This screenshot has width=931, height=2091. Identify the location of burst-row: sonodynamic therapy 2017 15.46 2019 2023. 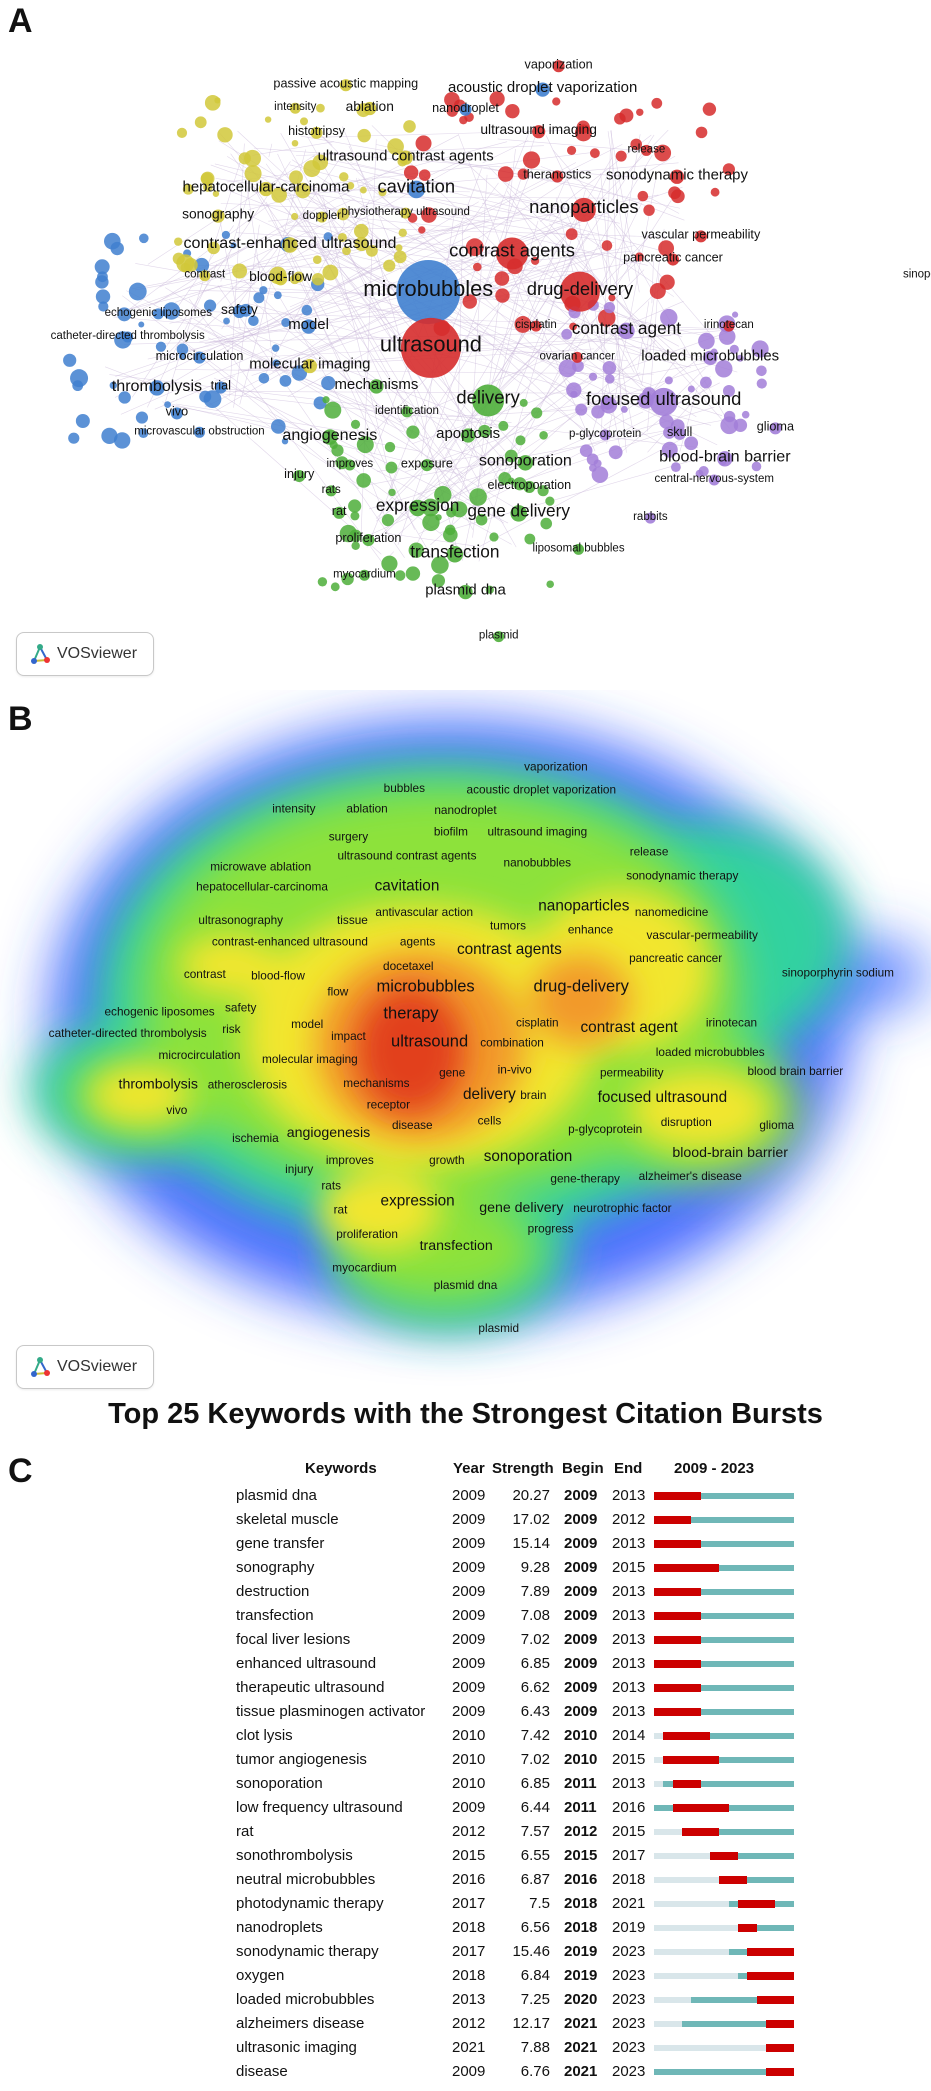
(550, 1952).